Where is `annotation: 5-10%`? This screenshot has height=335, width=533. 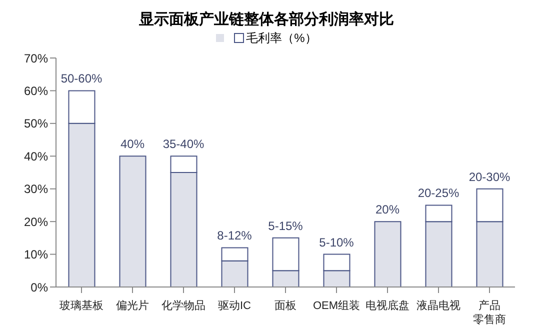 annotation: 5-10% is located at coordinates (336, 242).